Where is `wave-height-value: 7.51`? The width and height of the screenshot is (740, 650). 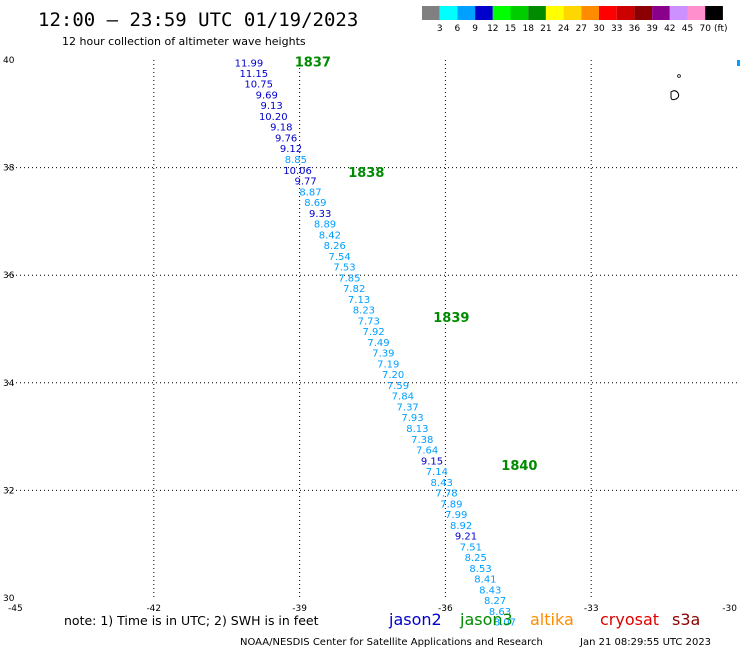 wave-height-value: 7.51 is located at coordinates (471, 547).